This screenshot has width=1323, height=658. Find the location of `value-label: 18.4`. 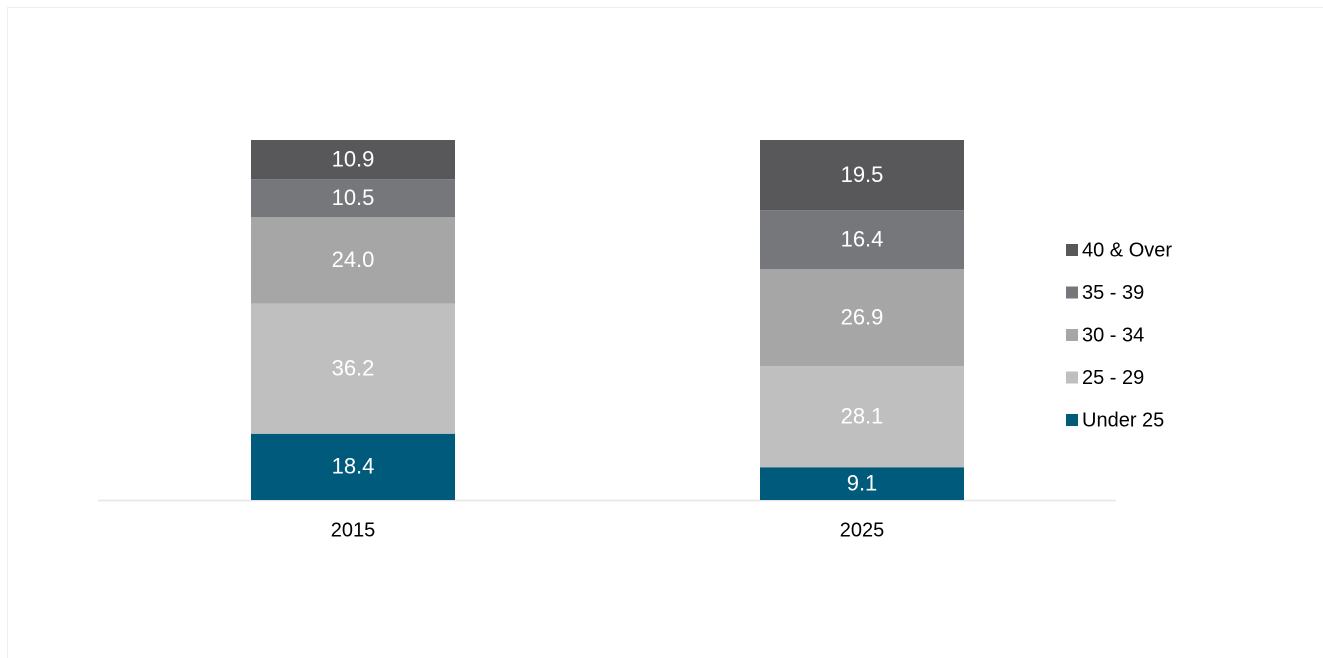

value-label: 18.4 is located at coordinates (353, 466).